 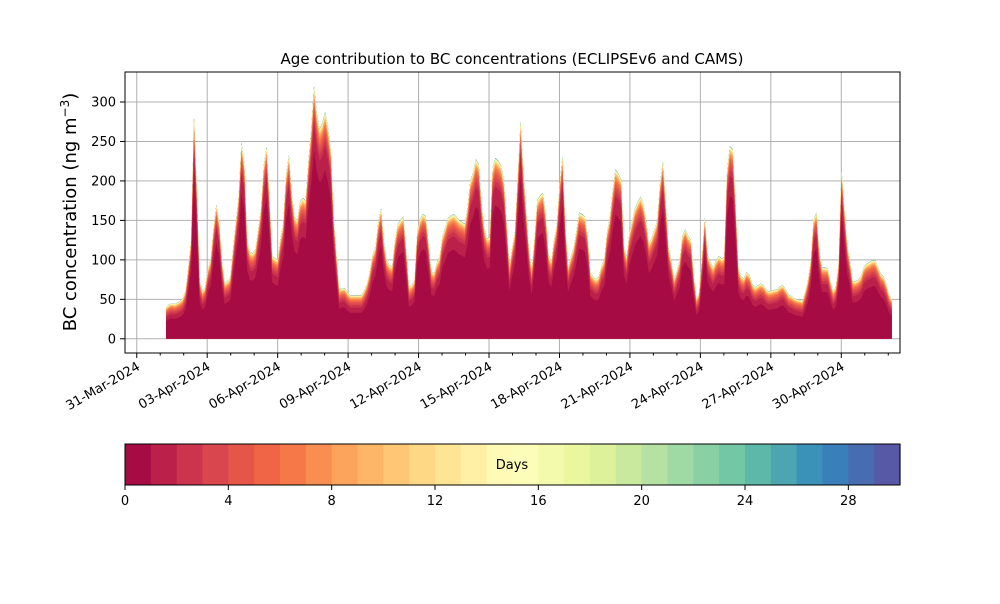 I want to click on colorbar-tick-label: 24, so click(x=745, y=501).